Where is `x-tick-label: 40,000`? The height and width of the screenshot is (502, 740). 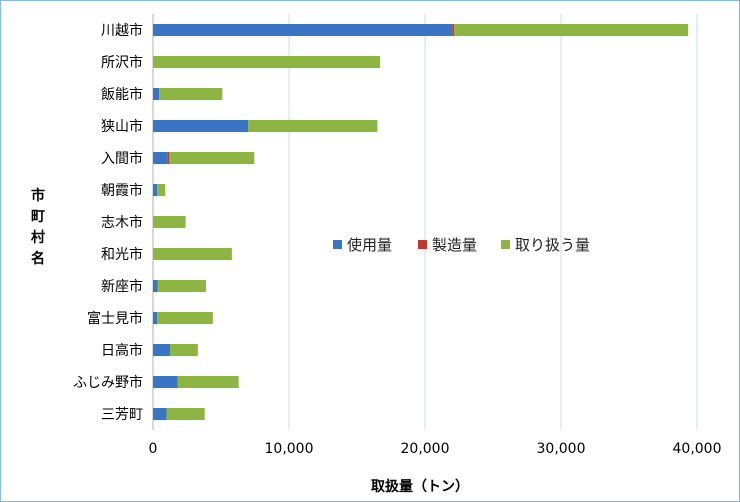 x-tick-label: 40,000 is located at coordinates (697, 449).